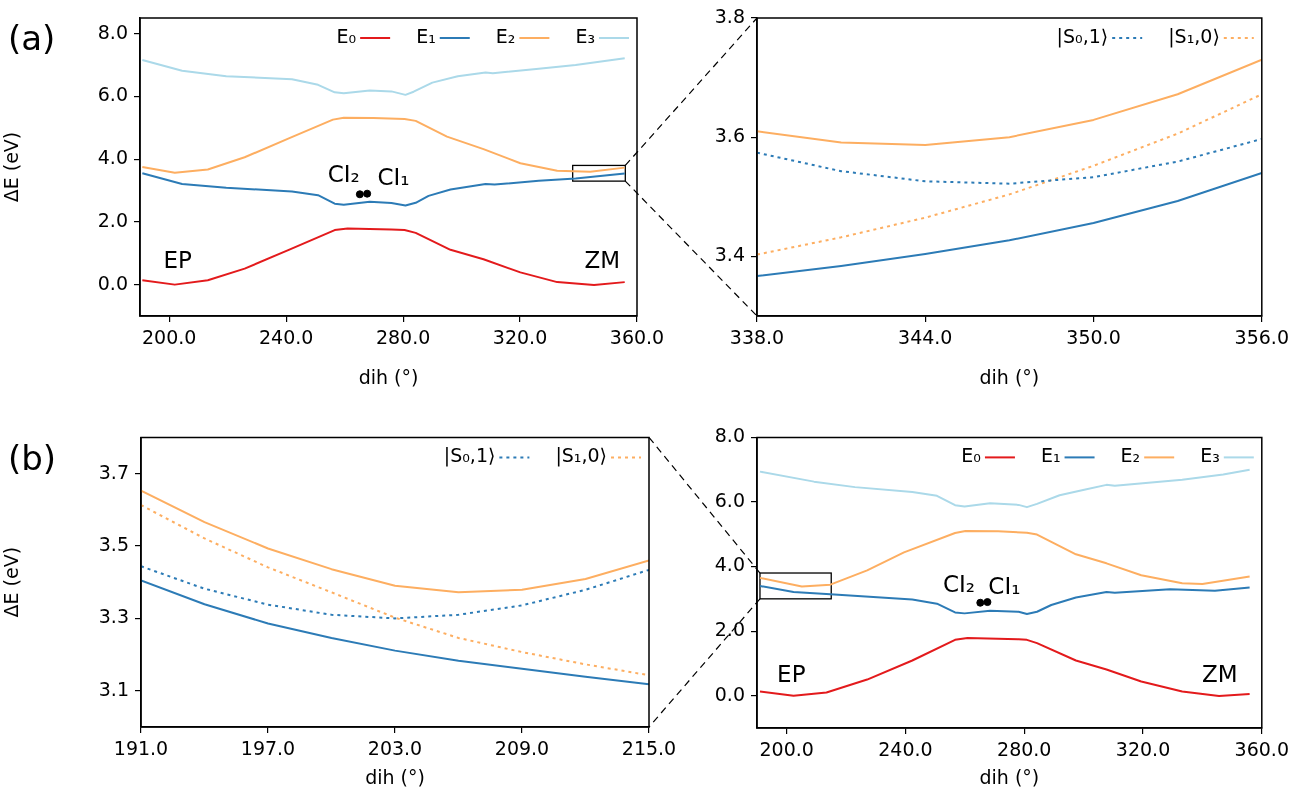 The width and height of the screenshot is (1295, 794). I want to click on y-tick-label: 3.3, so click(113, 616).